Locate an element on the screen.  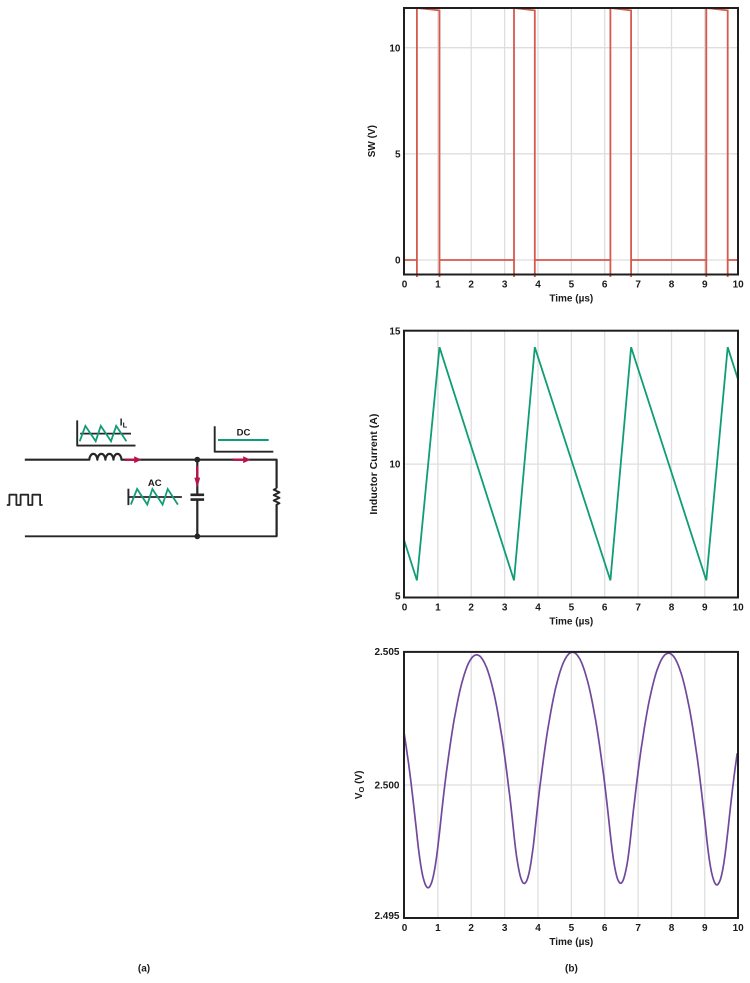
svg-text: 15 is located at coordinates (395, 332).